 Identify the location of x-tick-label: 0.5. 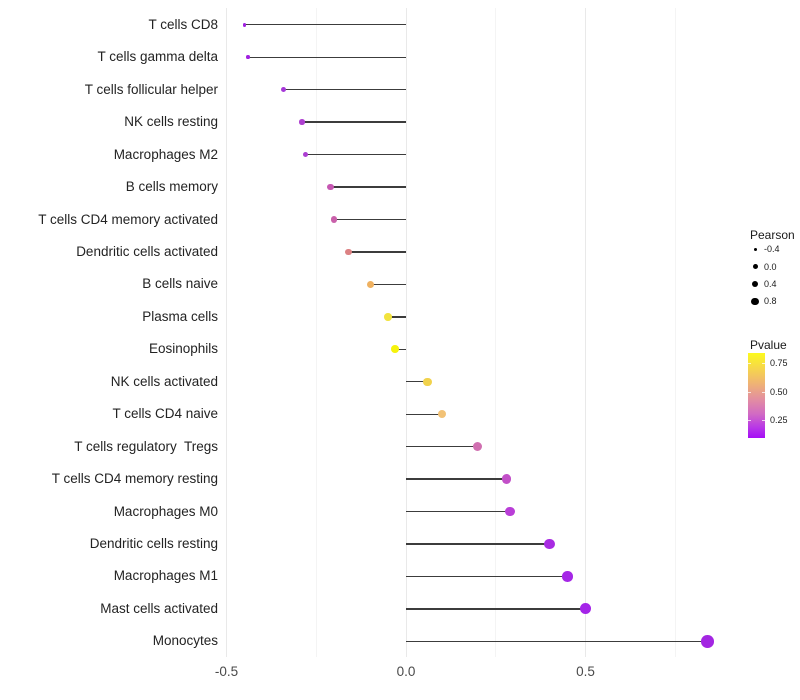
(585, 671).